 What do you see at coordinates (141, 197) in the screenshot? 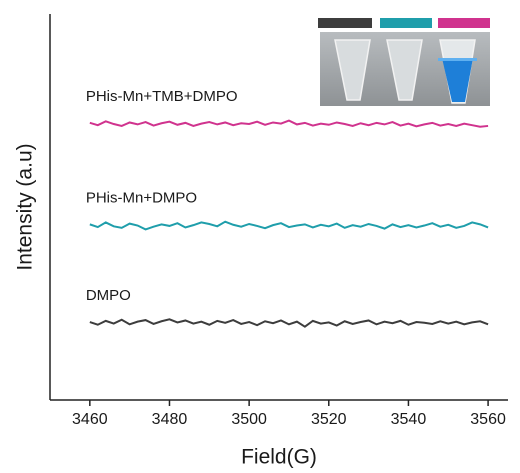
I see `series-label: PHis-Mn+DMPO` at bounding box center [141, 197].